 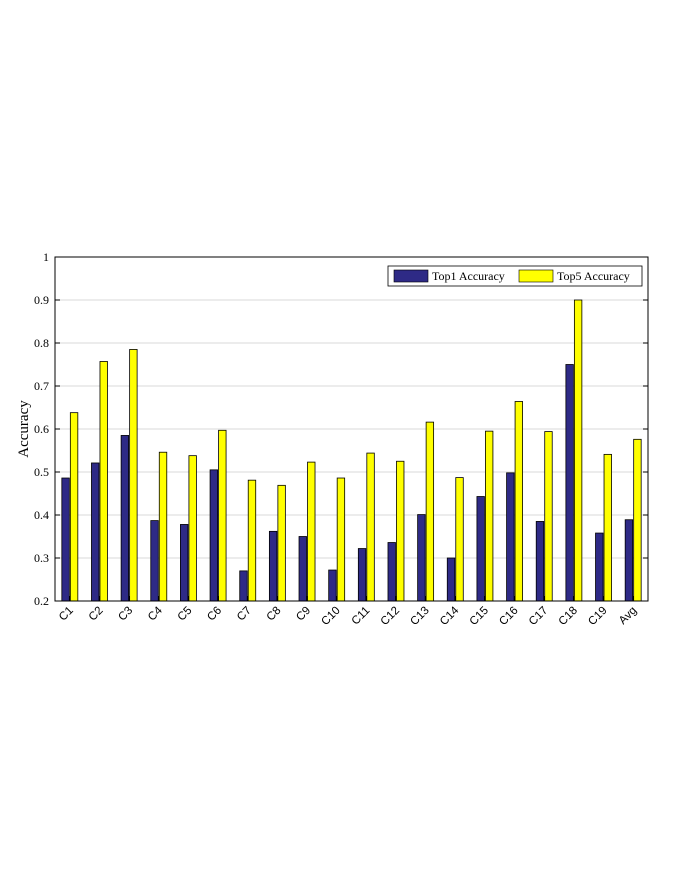 I want to click on y-axis-label: Accuracy, so click(x=24, y=429).